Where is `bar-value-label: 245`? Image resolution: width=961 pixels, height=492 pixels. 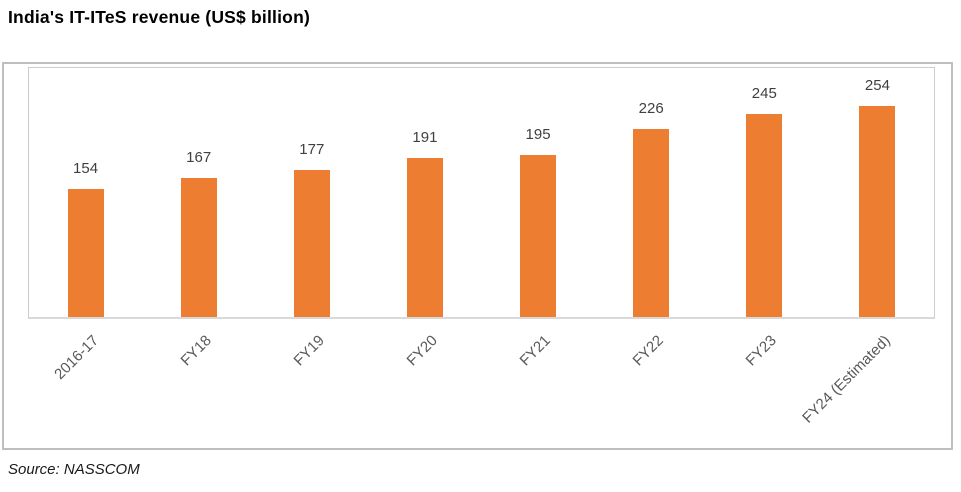 bar-value-label: 245 is located at coordinates (764, 93).